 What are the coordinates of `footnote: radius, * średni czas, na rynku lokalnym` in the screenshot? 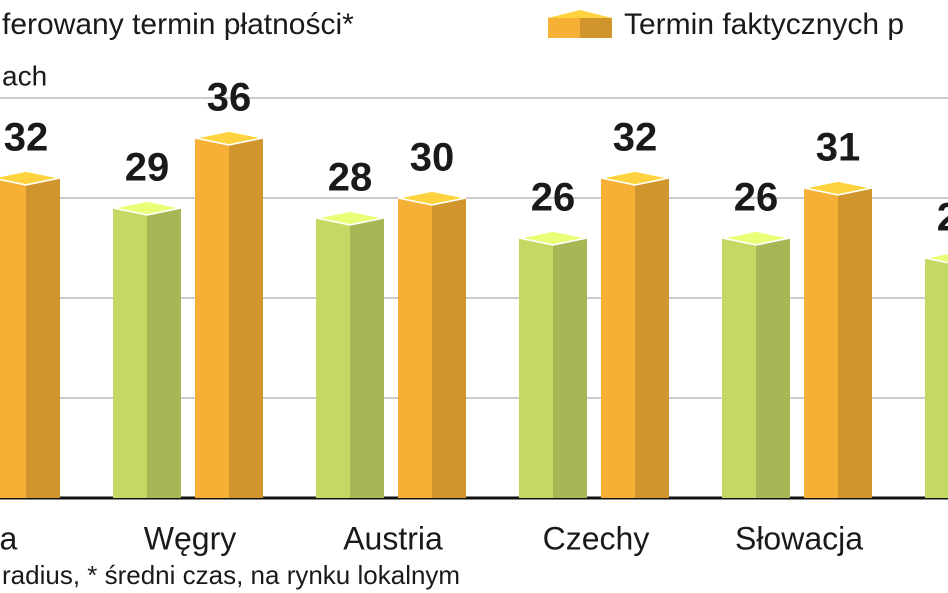 It's located at (231, 575).